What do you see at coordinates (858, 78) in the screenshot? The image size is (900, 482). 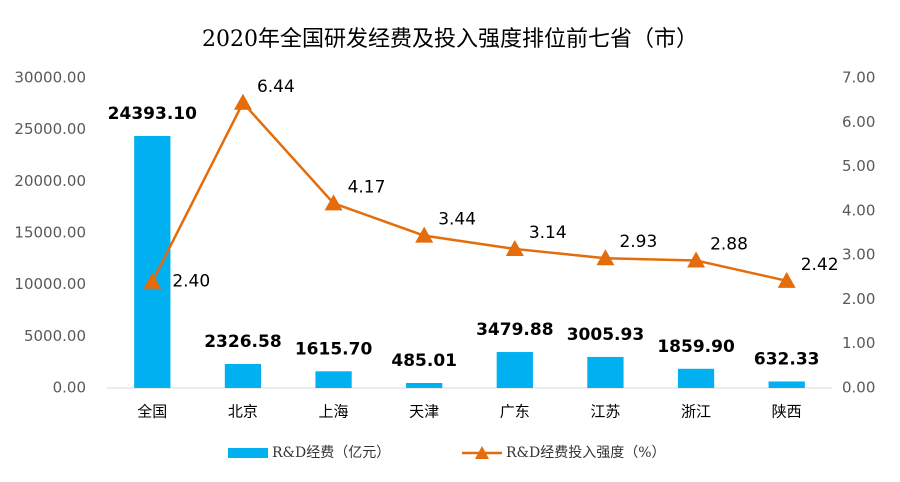 I see `y2-tick-label: 7.00` at bounding box center [858, 78].